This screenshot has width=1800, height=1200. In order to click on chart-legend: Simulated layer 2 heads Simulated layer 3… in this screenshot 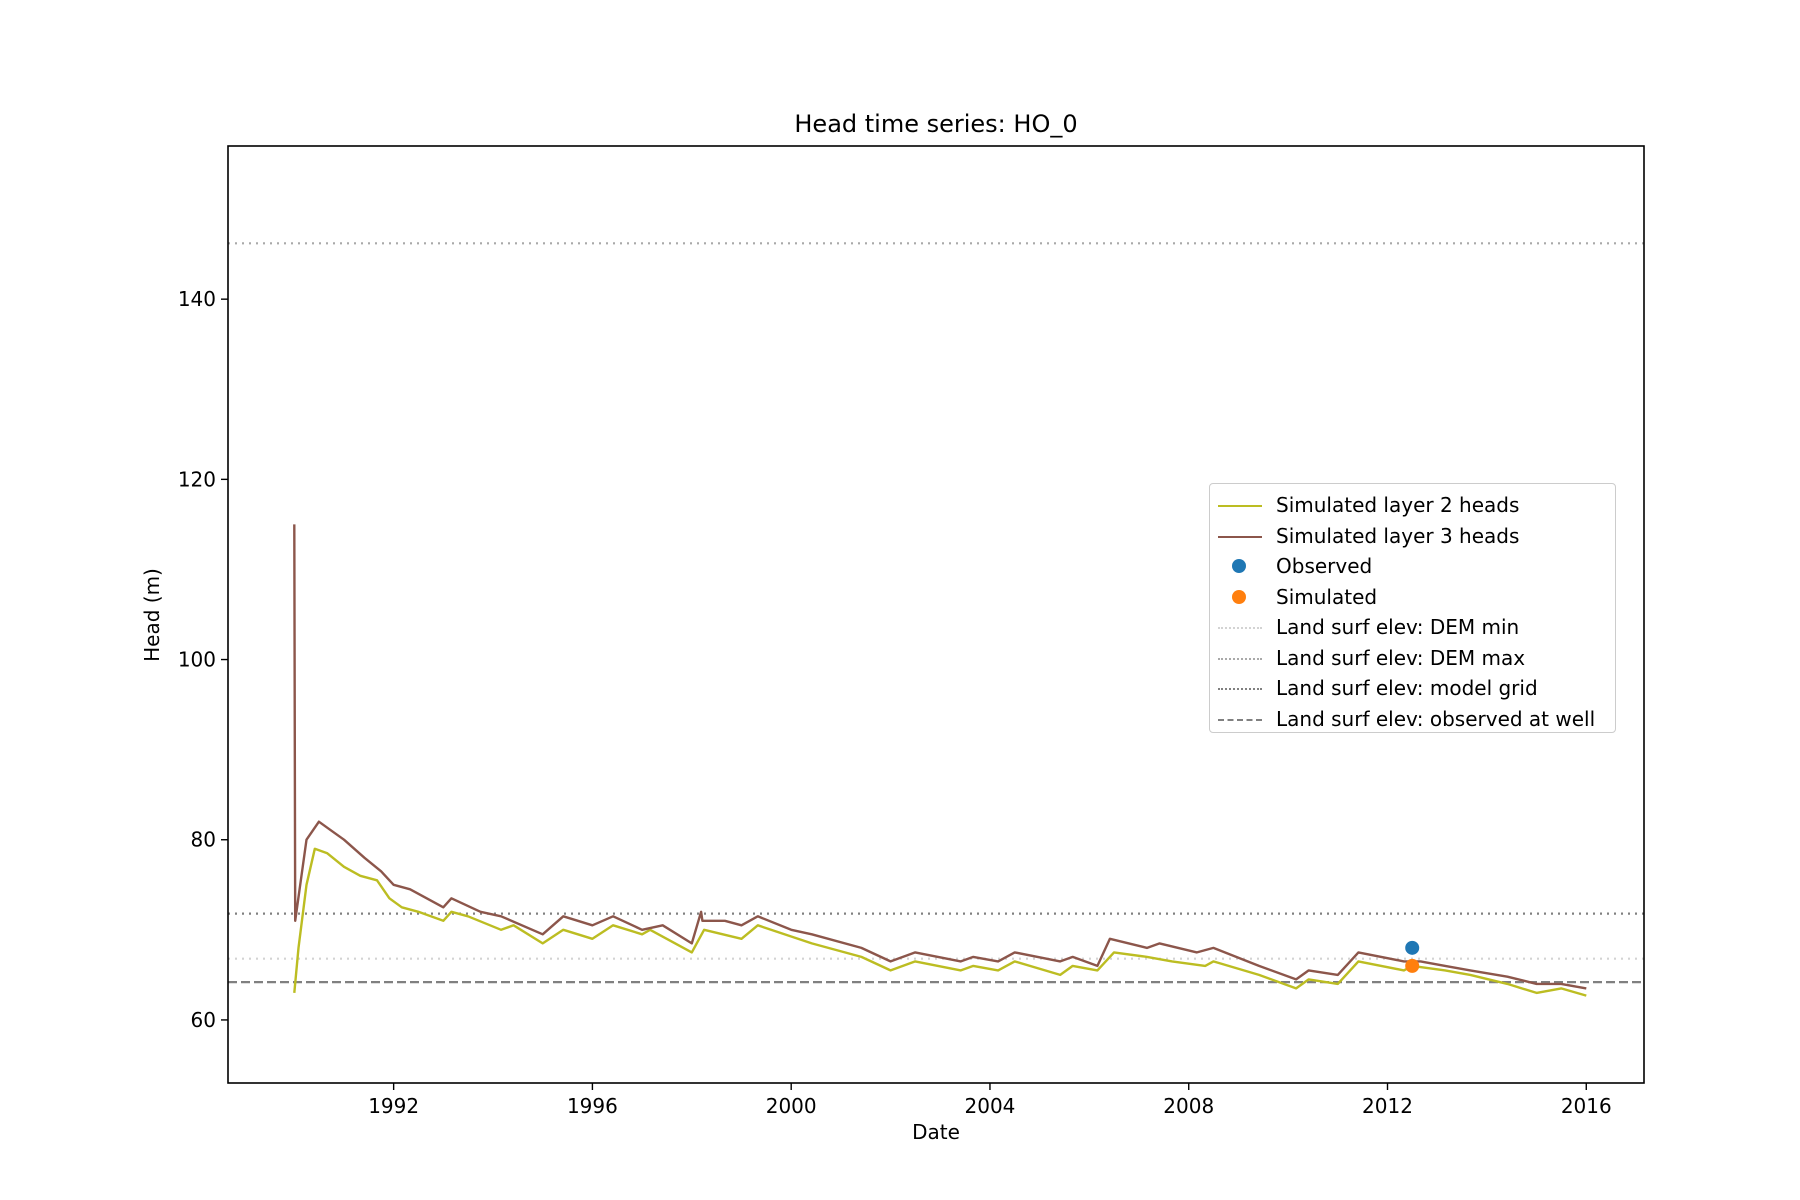, I will do `click(1412, 608)`.